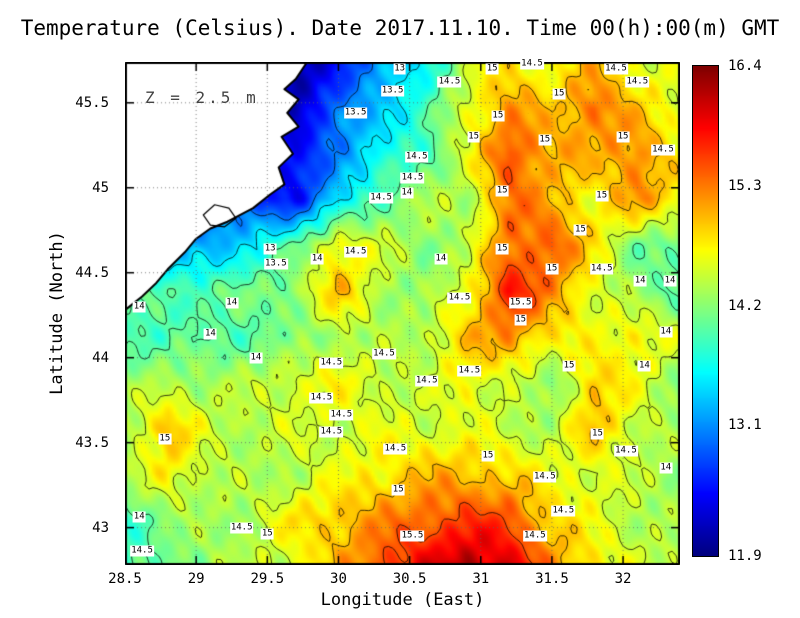 This screenshot has height=618, width=800. I want to click on colorbar-tick-label: 11.9, so click(745, 556).